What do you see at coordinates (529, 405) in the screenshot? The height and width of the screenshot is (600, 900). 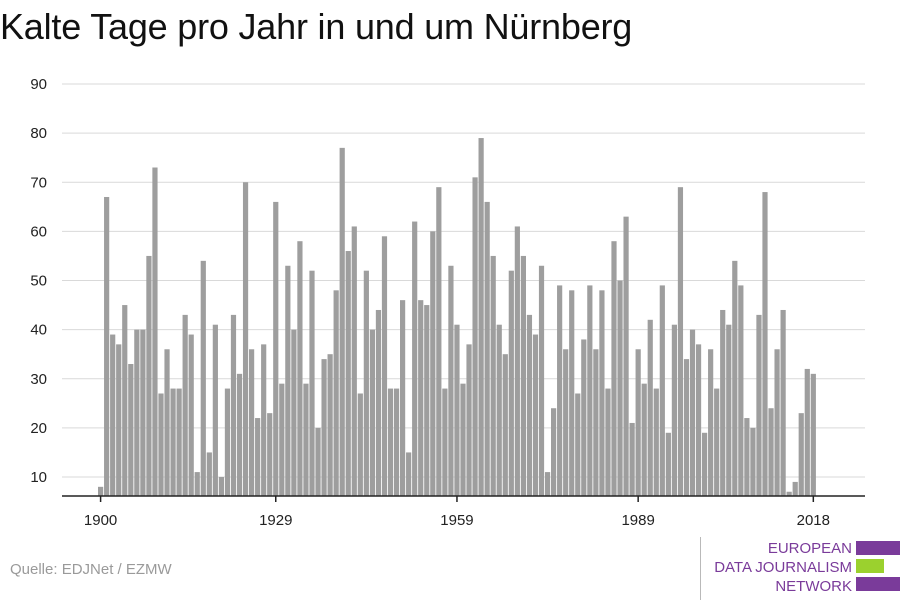 I see `bar-1971` at bounding box center [529, 405].